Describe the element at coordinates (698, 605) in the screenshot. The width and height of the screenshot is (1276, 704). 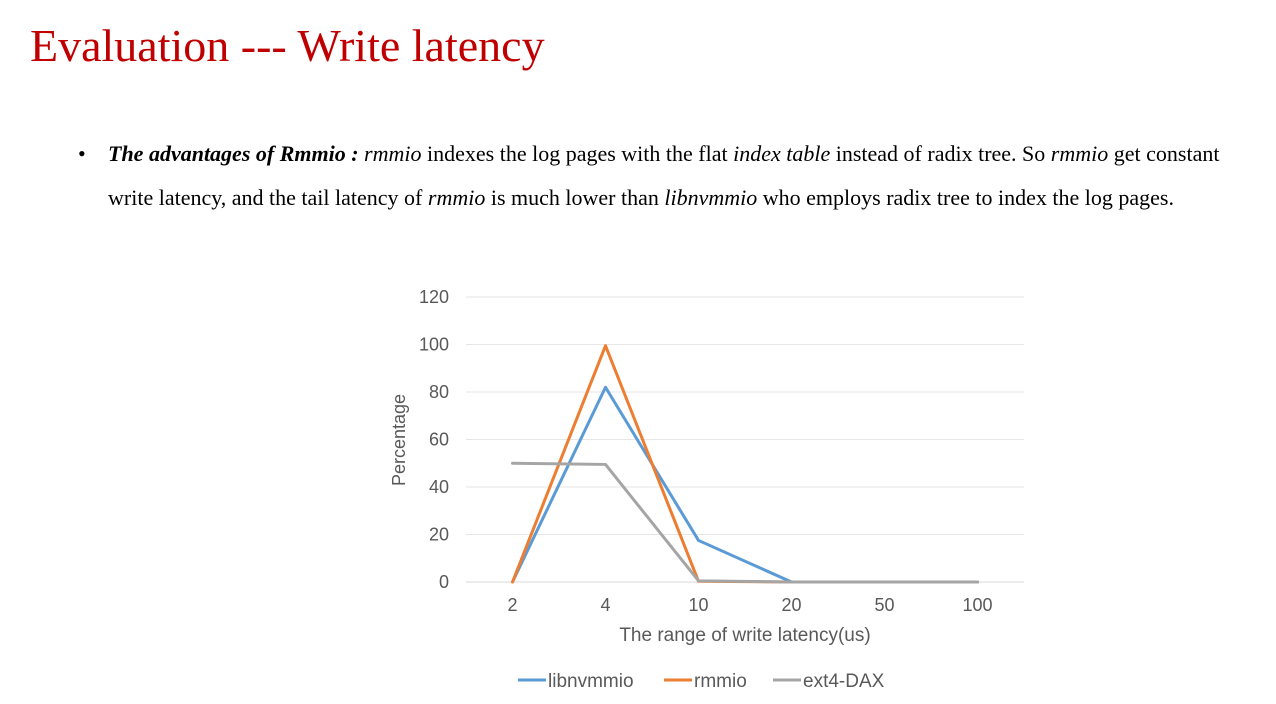
I see `x-tick-label: 10` at that location.